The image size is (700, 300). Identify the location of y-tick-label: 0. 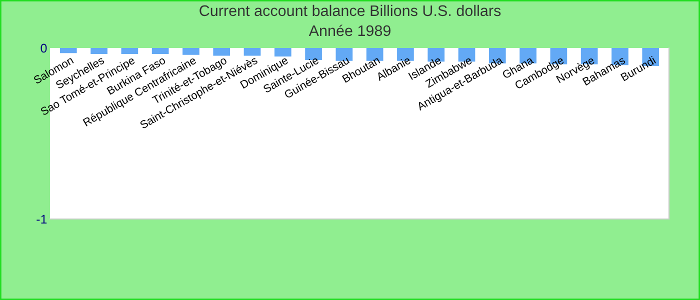
(43, 48).